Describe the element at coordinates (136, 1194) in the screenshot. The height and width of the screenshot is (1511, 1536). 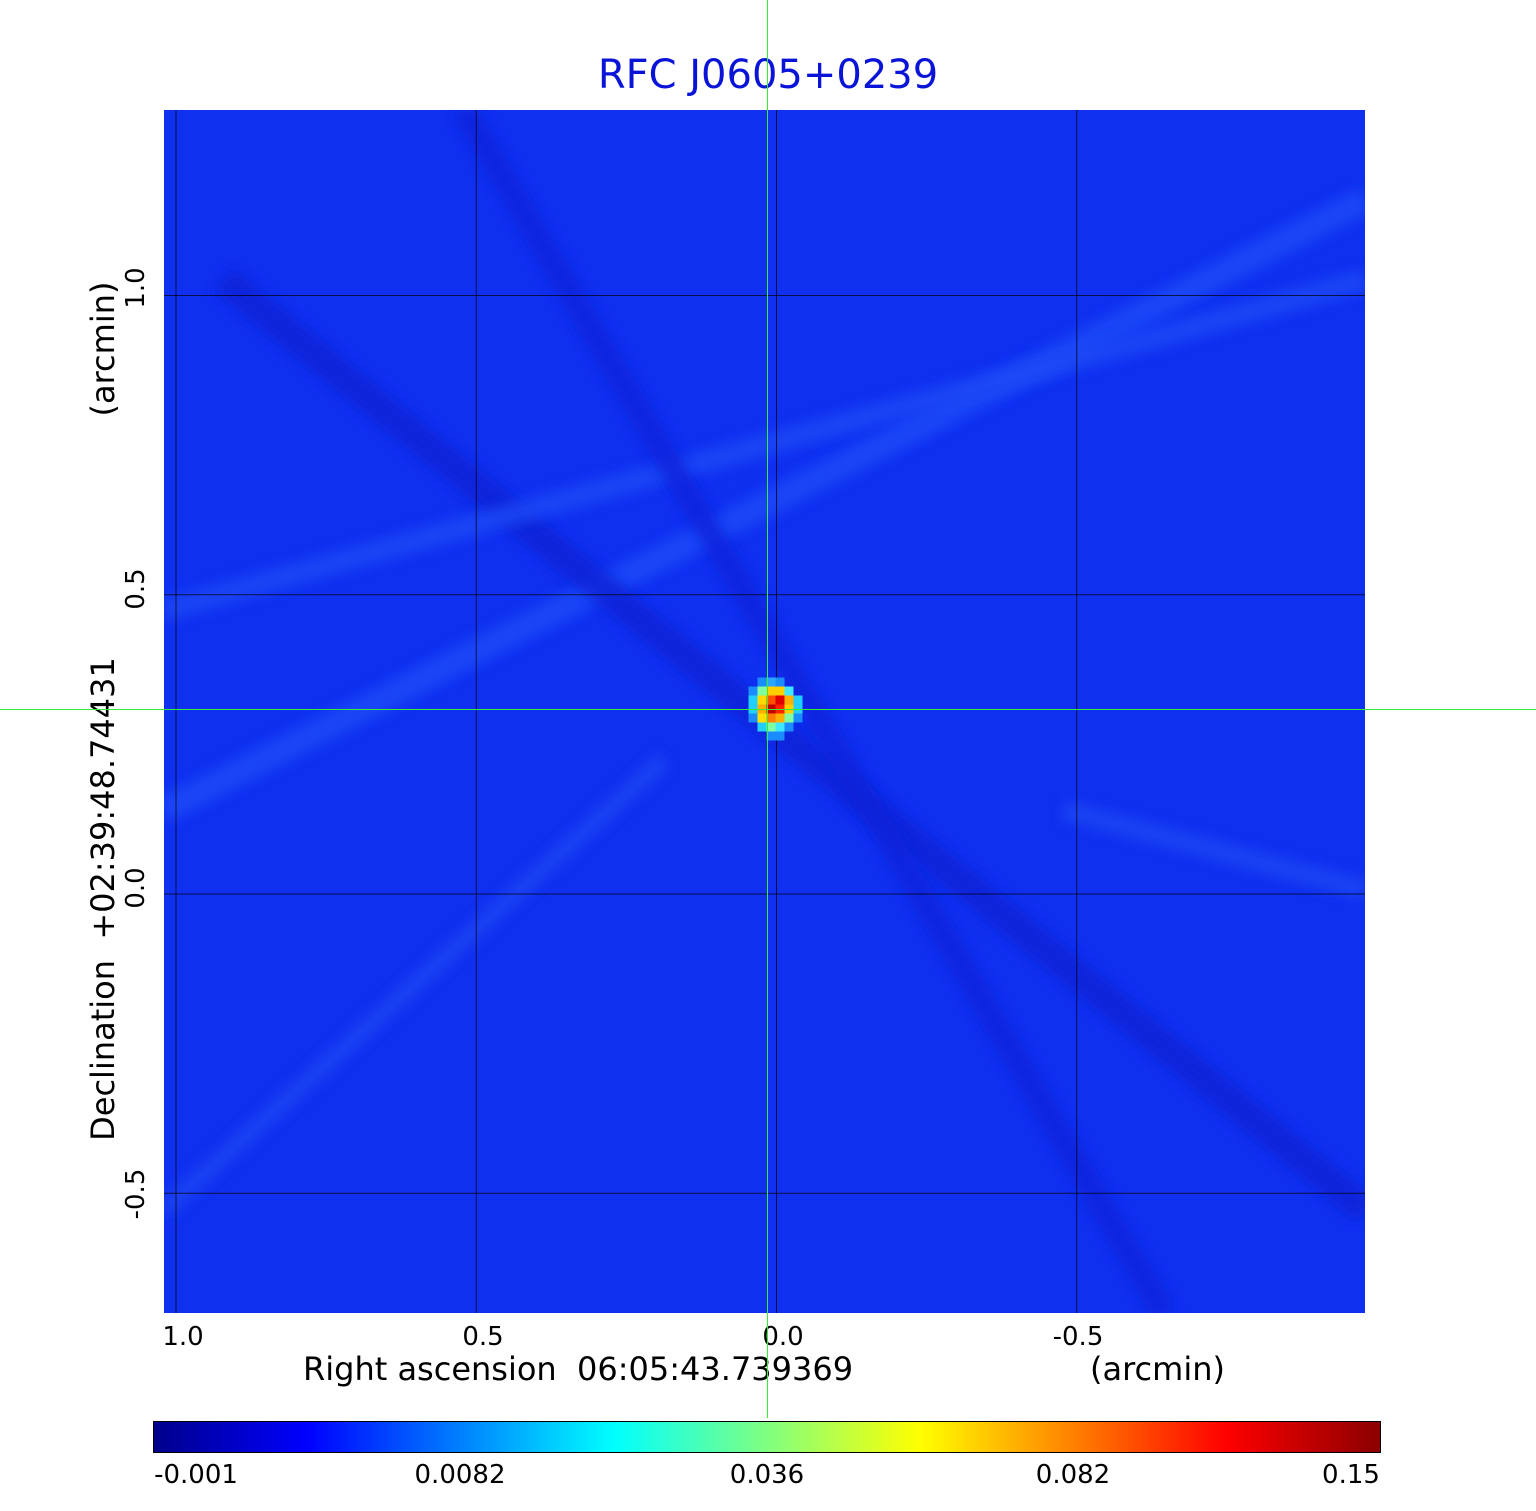
I see `y-tick-label: -0.5` at that location.